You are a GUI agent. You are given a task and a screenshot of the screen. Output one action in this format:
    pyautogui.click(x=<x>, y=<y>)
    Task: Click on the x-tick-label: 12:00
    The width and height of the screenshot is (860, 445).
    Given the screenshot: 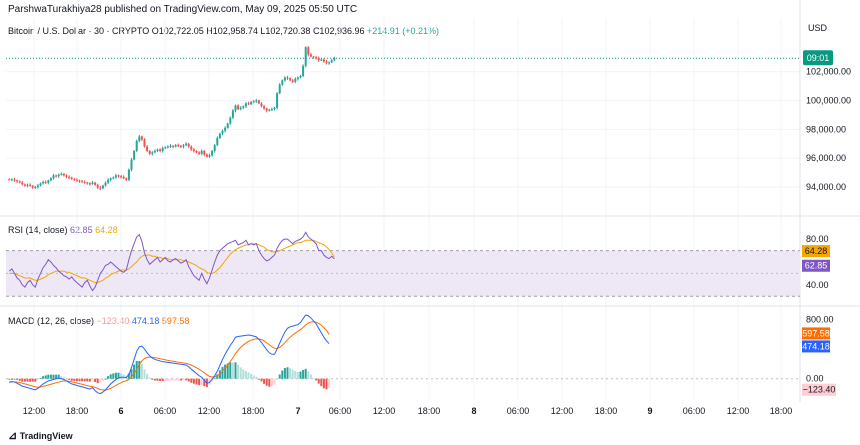 What is the action you would take?
    pyautogui.click(x=562, y=411)
    